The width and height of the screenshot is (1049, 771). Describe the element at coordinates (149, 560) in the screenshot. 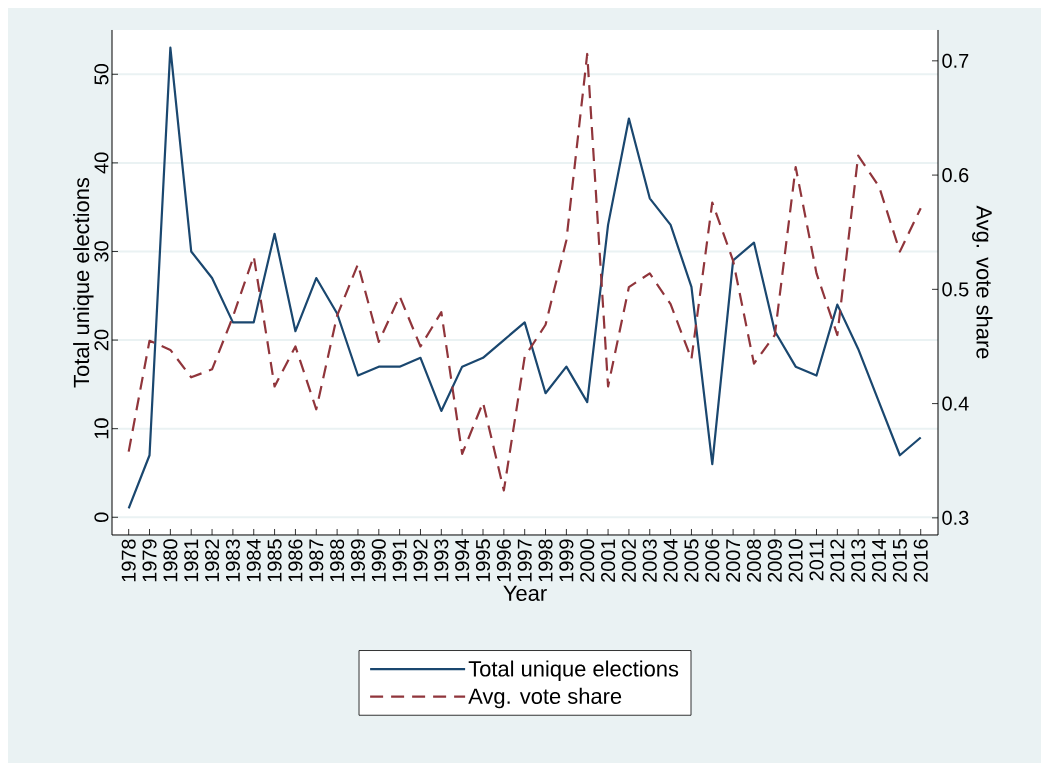

I see `x-tick-label: 1979` at that location.